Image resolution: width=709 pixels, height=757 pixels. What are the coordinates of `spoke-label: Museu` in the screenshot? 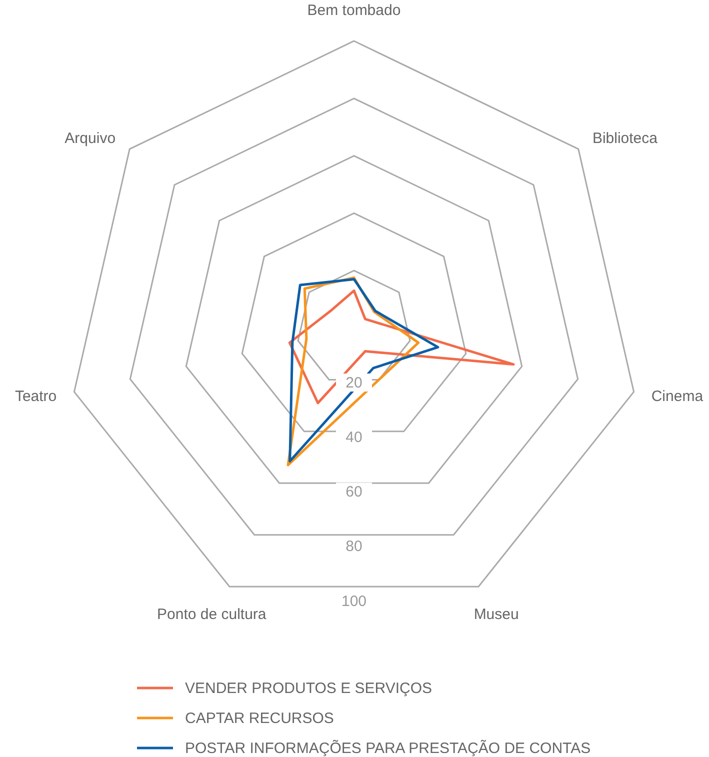 It's located at (496, 614).